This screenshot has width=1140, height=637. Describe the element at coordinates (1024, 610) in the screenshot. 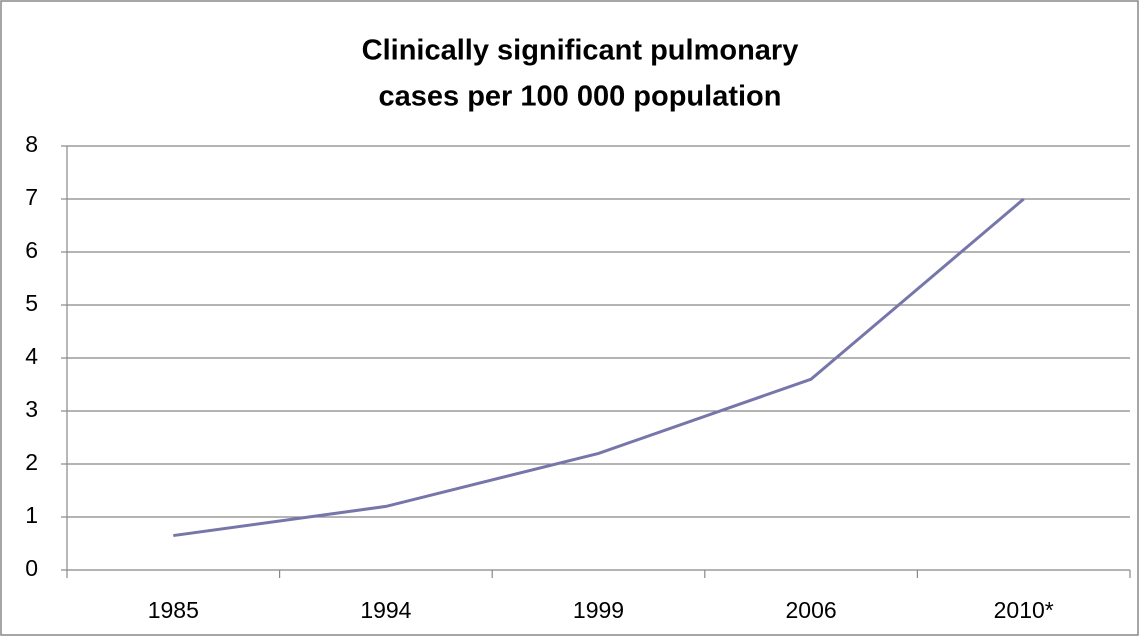

I see `x-tick-label: 2010*` at that location.